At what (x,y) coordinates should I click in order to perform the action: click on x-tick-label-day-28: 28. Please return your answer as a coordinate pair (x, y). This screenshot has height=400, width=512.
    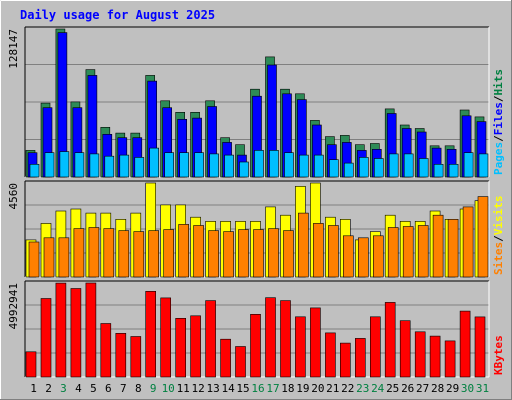
    Looking at the image, I should click on (437, 388).